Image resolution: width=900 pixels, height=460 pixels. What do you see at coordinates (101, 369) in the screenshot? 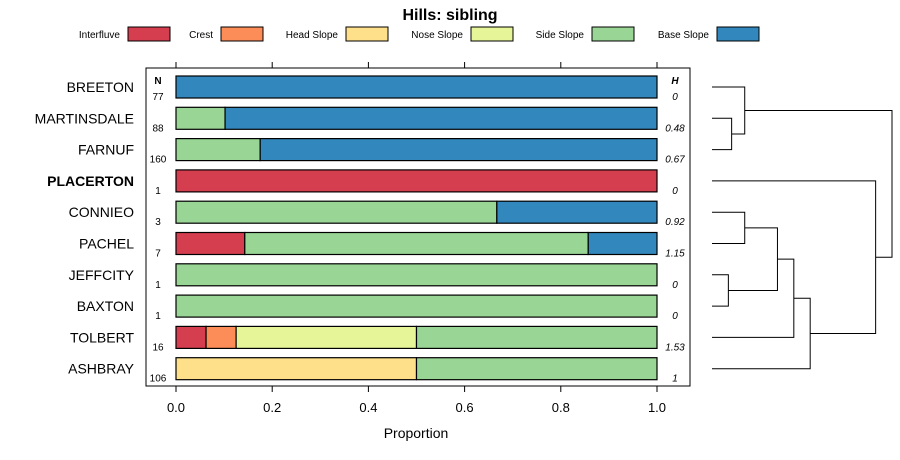
I see `row-label-ashbray: ASHBRAY` at bounding box center [101, 369].